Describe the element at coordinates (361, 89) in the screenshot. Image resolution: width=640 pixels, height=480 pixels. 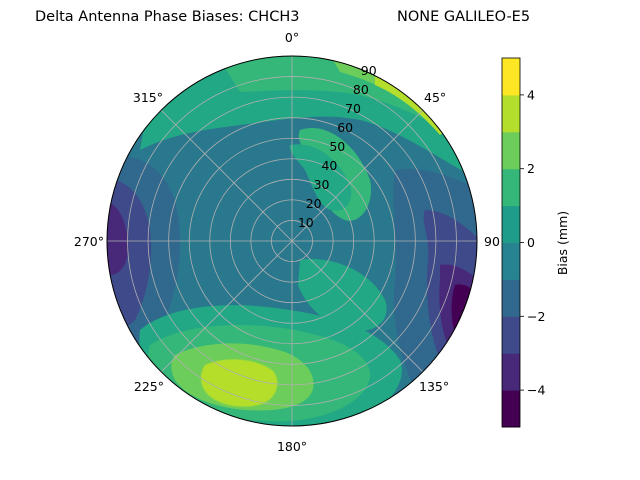
I see `r-tick-80: 80` at that location.